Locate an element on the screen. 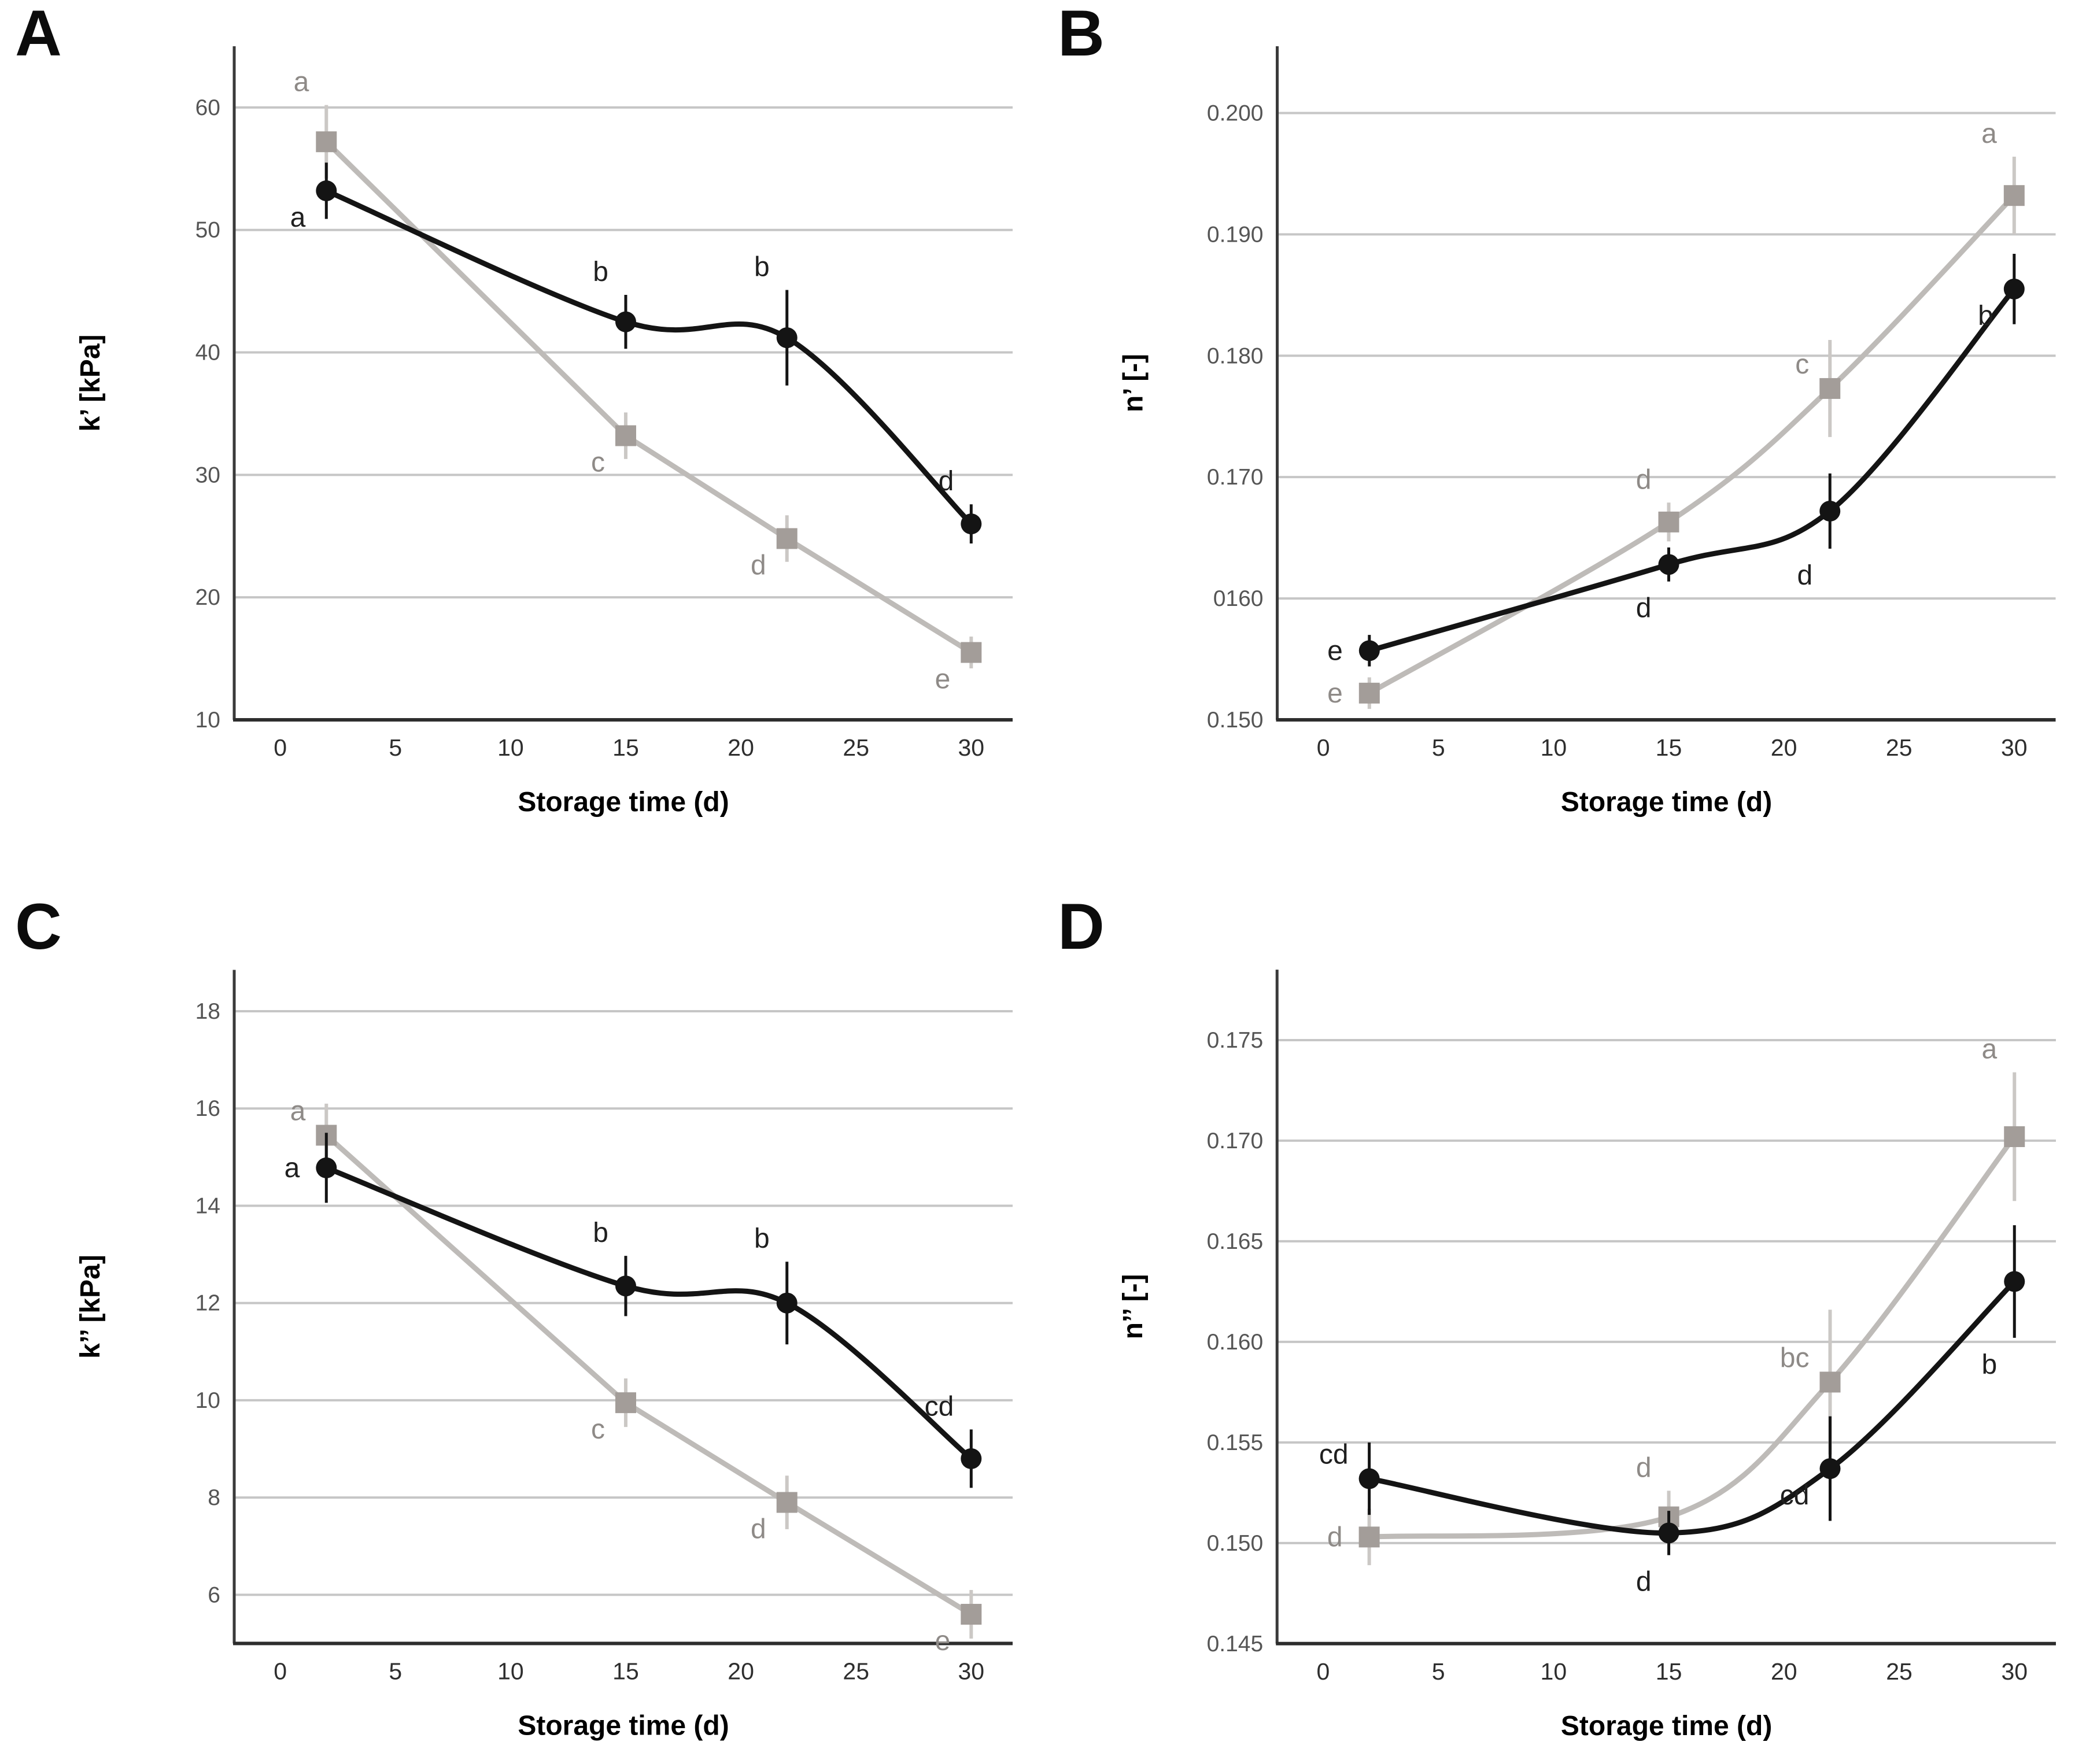  y-tick-label: 12 is located at coordinates (207, 1303).